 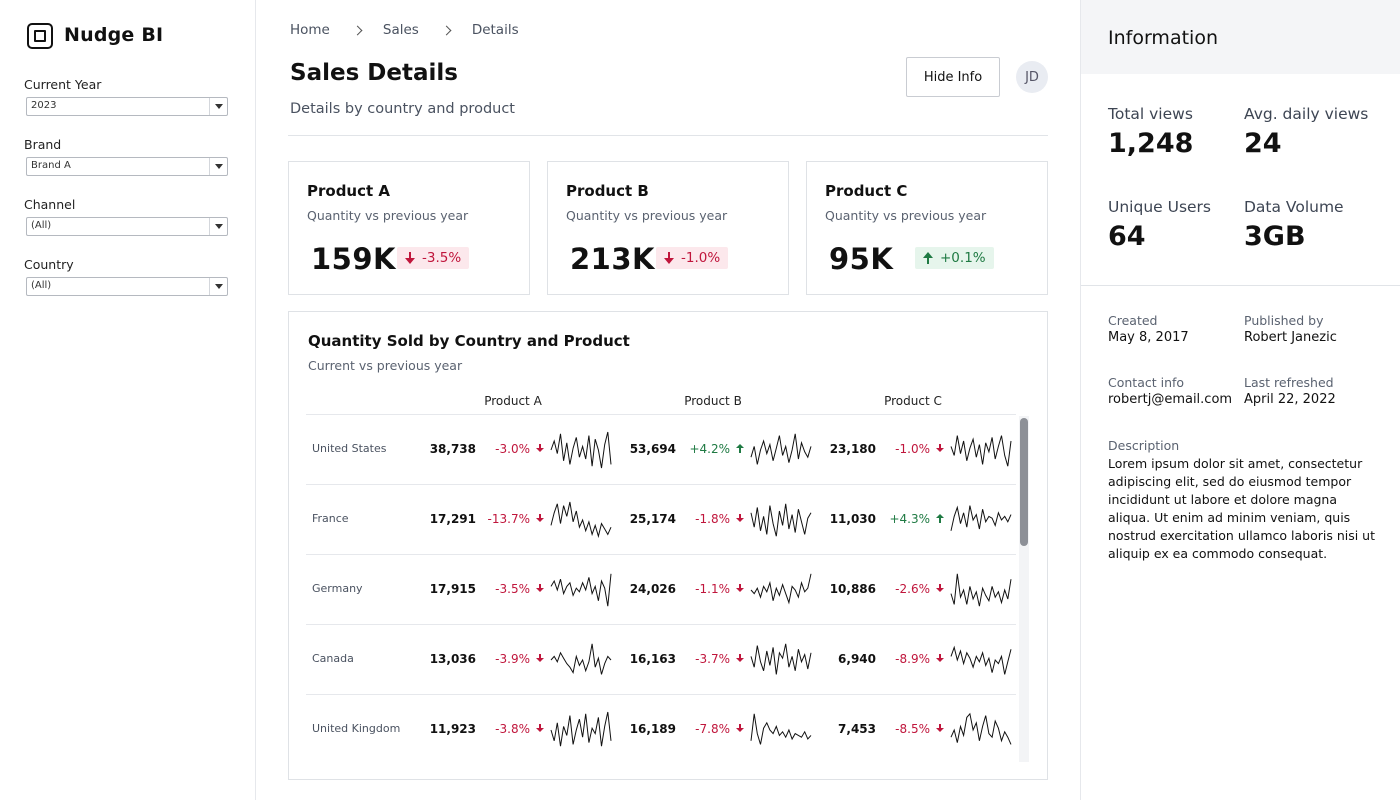 I want to click on kpi-change-badge: -3.5%, so click(x=433, y=258).